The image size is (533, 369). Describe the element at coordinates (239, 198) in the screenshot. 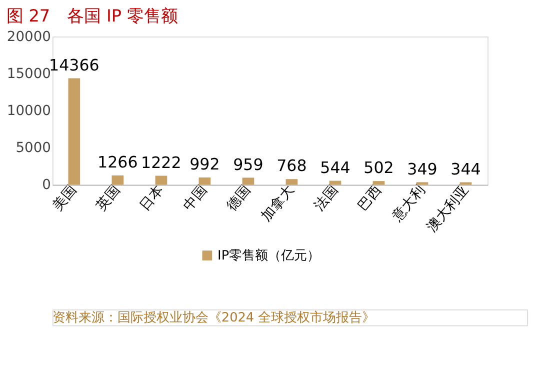

I see `x-tick-label: 德国` at that location.